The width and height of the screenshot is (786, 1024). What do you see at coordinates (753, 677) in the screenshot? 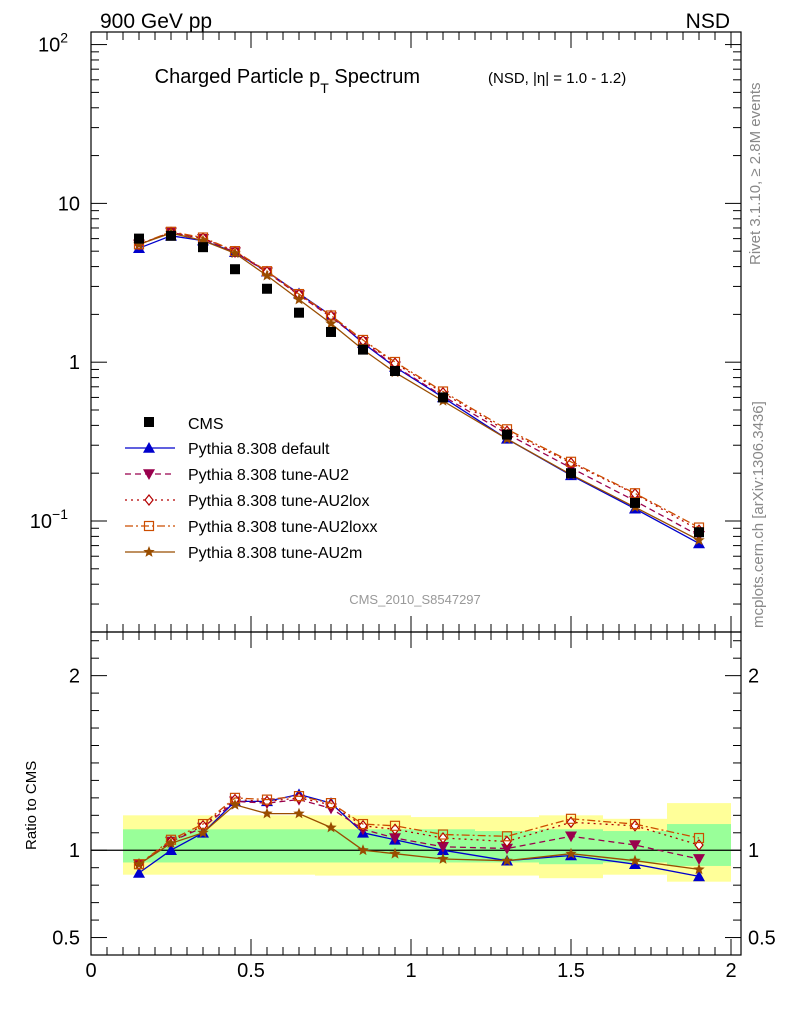
I see `ratio-y-tick-label-right: 2` at bounding box center [753, 677].